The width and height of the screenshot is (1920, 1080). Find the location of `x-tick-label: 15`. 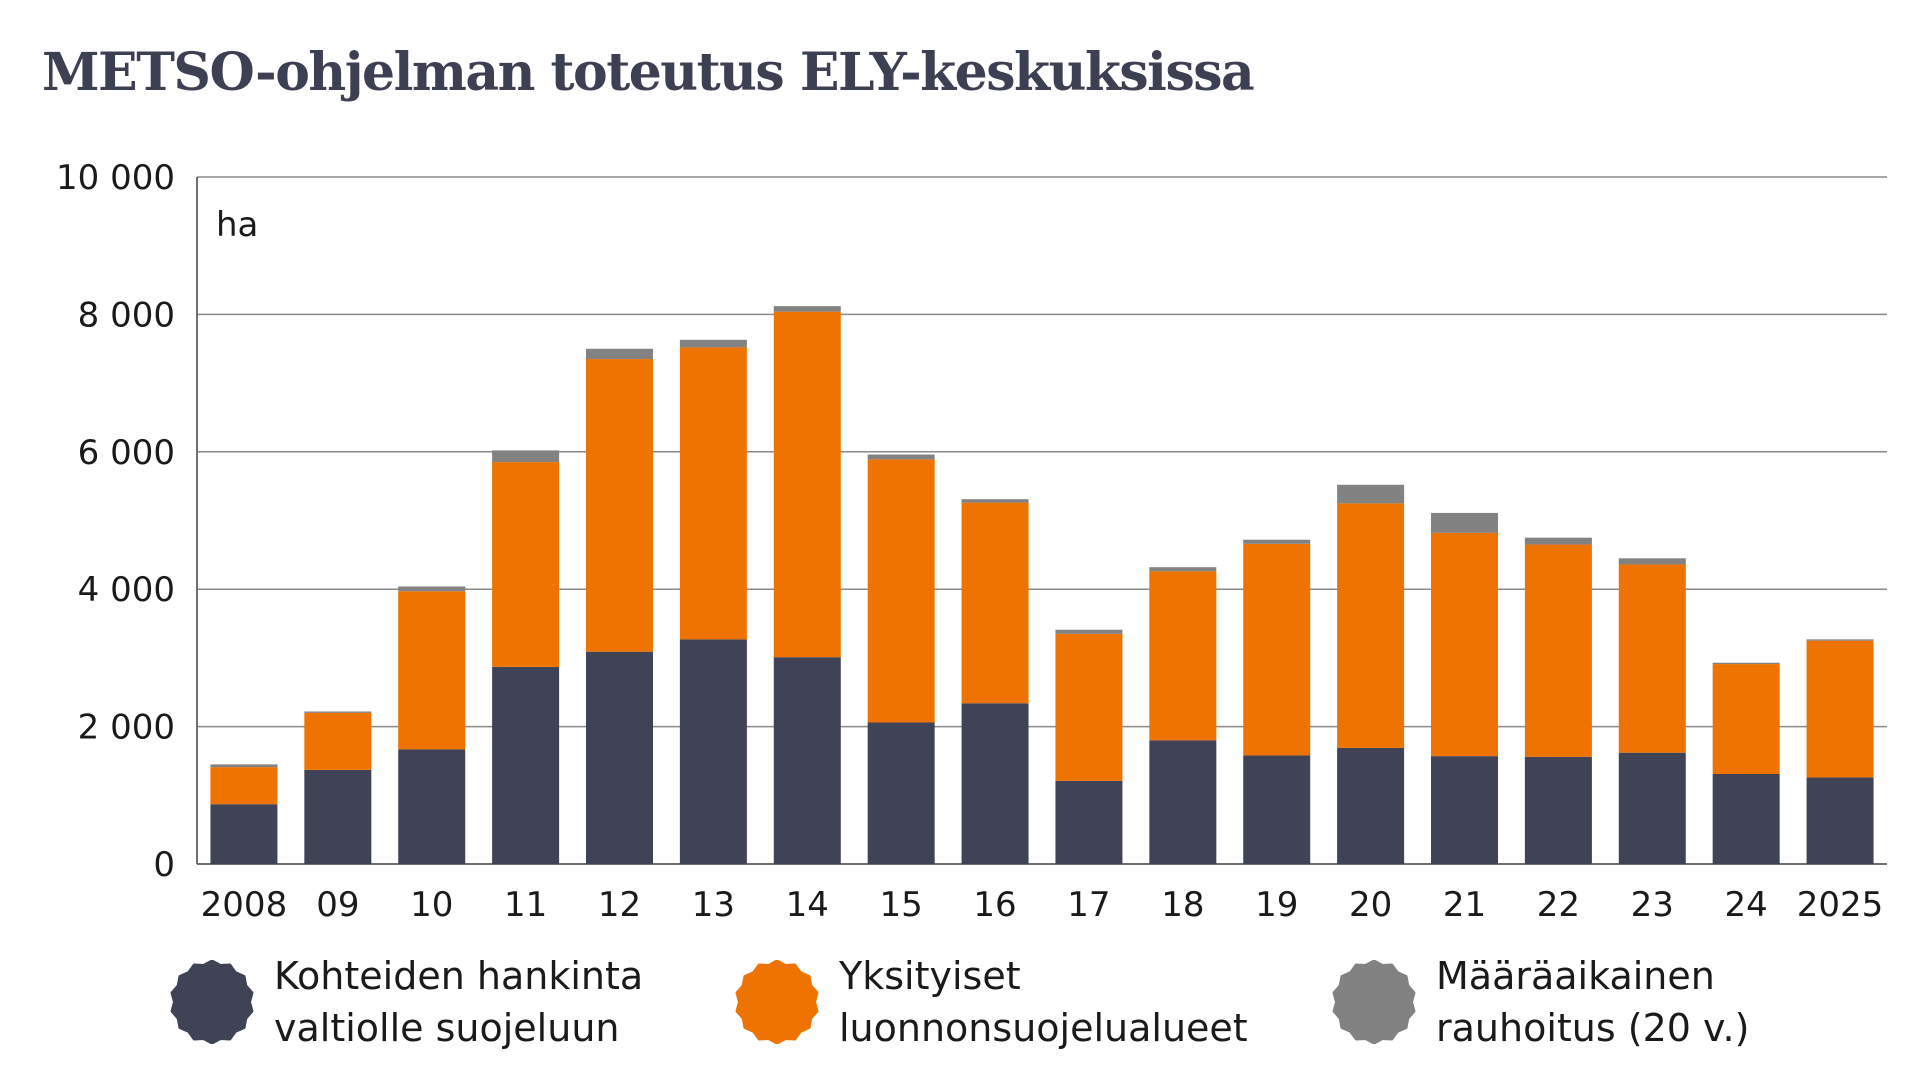

x-tick-label: 15 is located at coordinates (901, 905).